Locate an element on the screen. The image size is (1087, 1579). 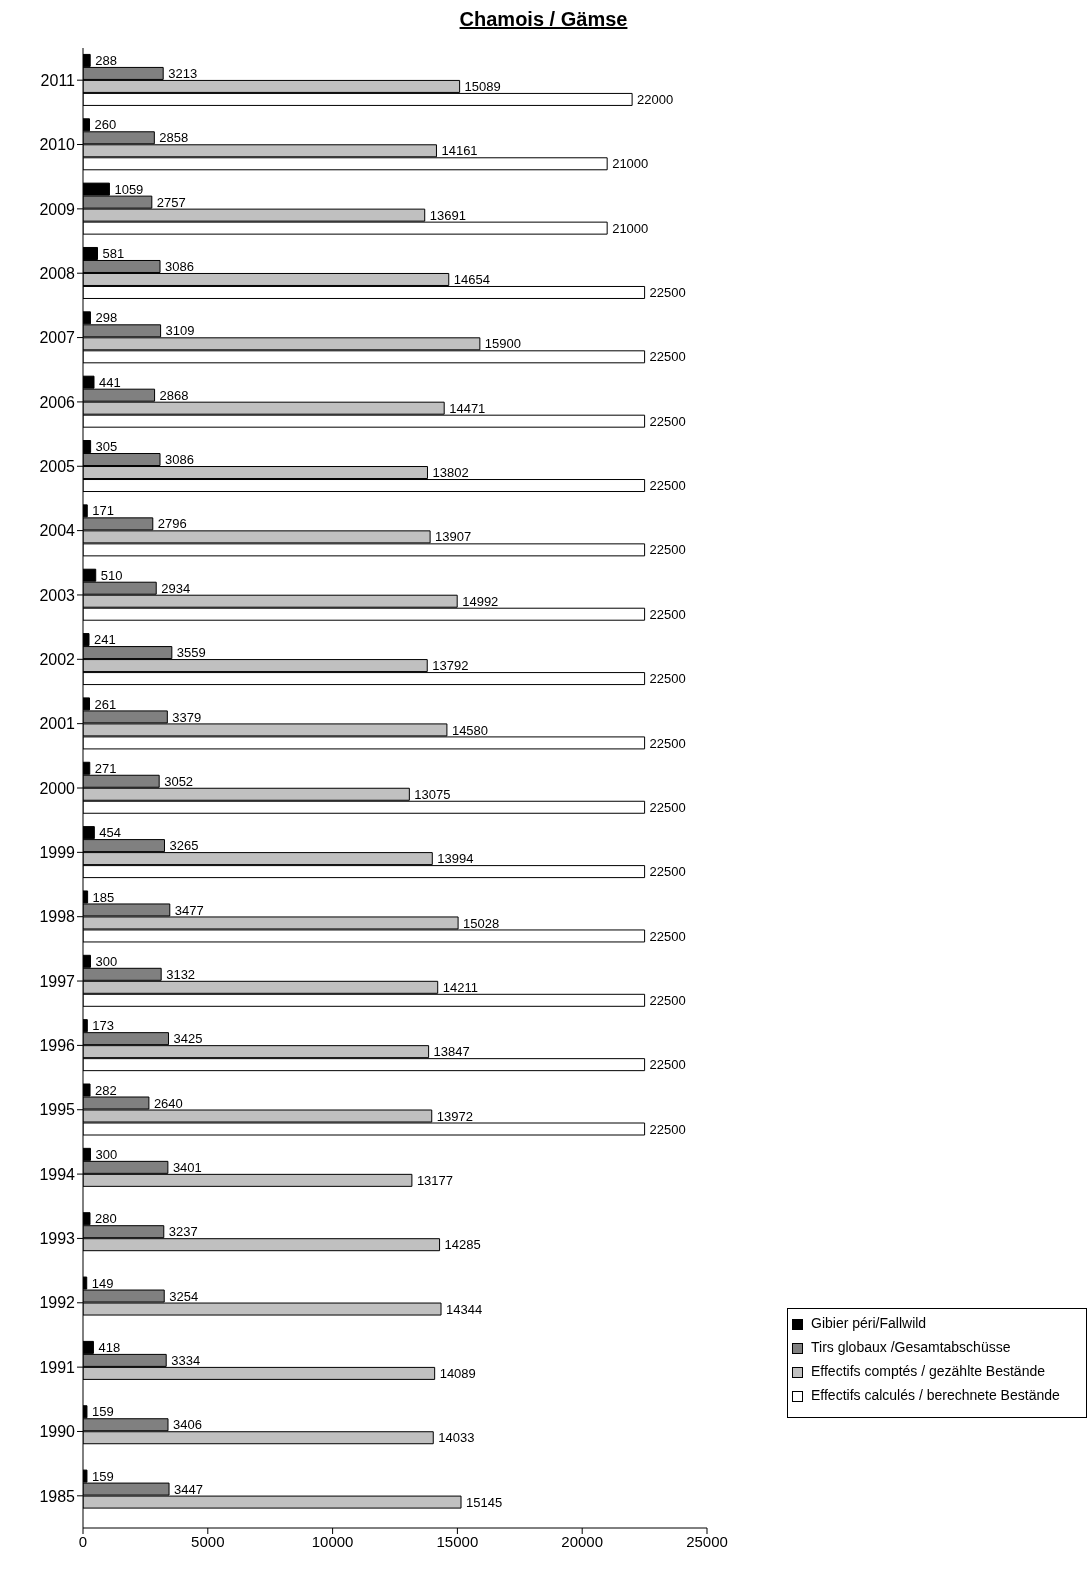
data-label: 14211 is located at coordinates (460, 987).